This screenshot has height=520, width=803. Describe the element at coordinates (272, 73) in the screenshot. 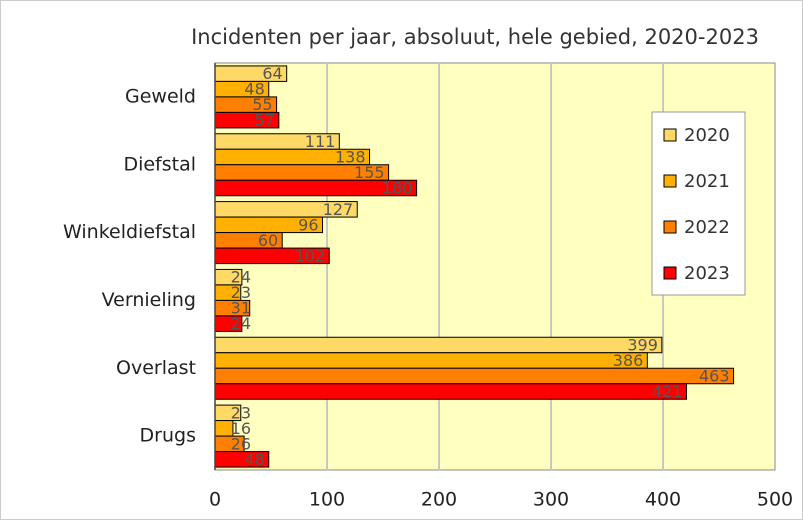

I see `value-label: 64` at that location.